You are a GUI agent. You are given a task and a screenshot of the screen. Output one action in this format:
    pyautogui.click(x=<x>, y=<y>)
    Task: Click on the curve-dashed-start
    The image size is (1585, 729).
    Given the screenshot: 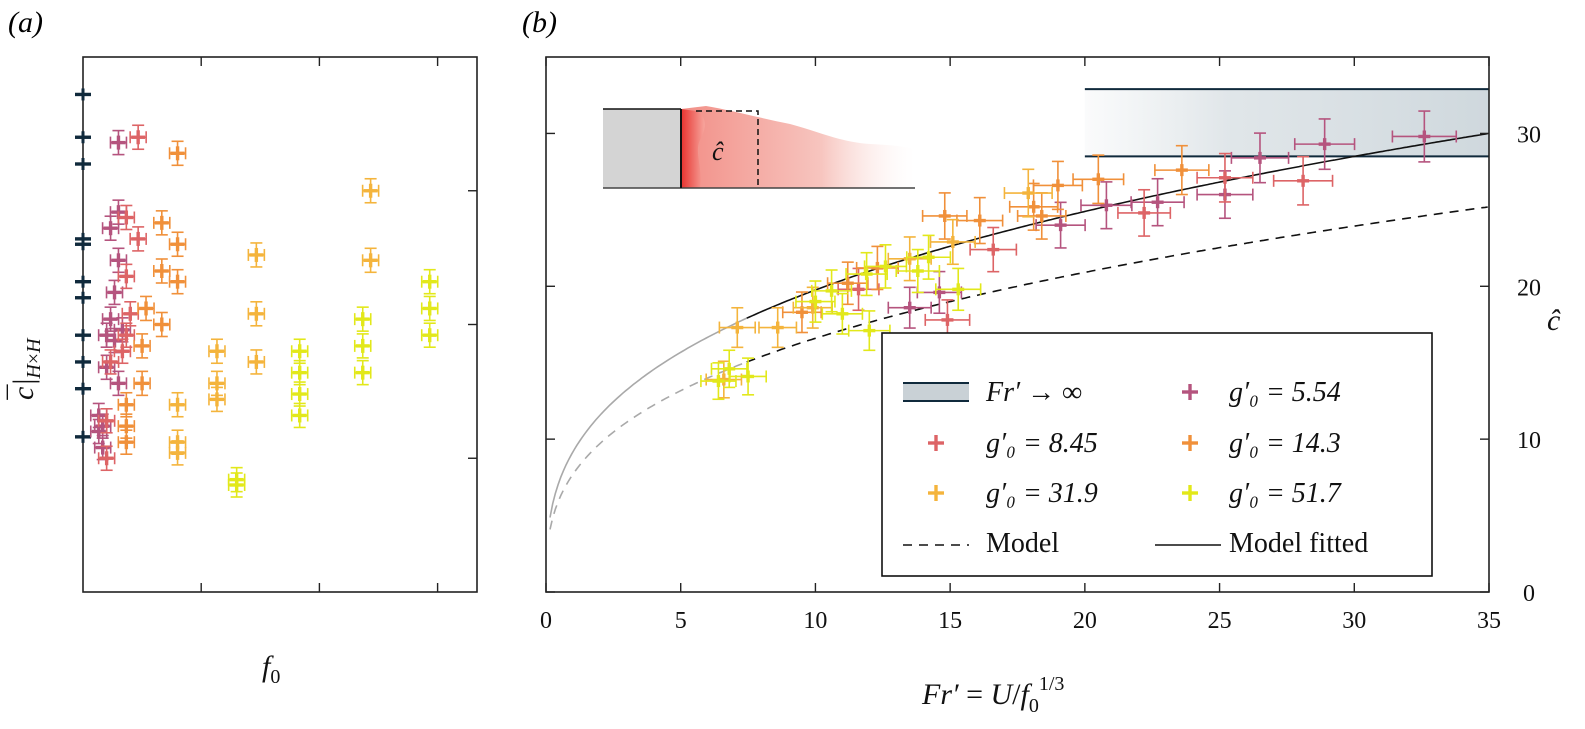 What is the action you would take?
    pyautogui.click(x=648, y=445)
    